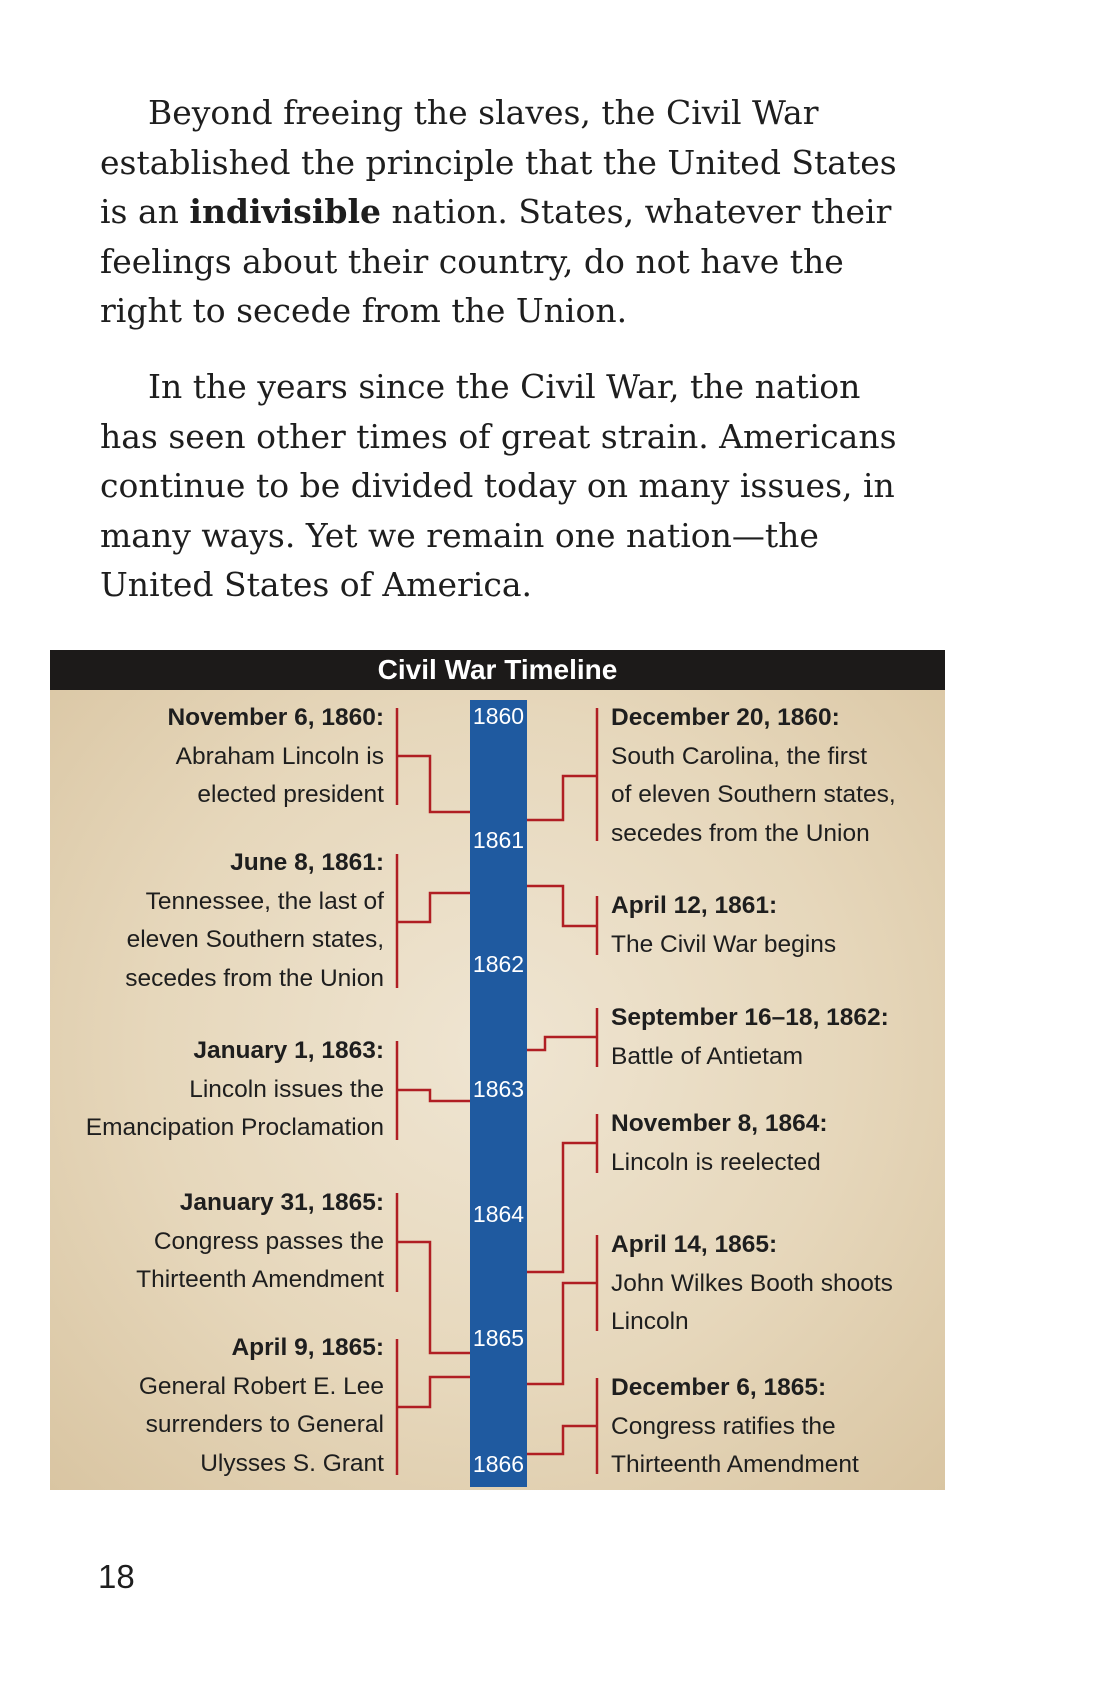 The image size is (1100, 1700). I want to click on event-date: November 8, 1864:, so click(719, 1123).